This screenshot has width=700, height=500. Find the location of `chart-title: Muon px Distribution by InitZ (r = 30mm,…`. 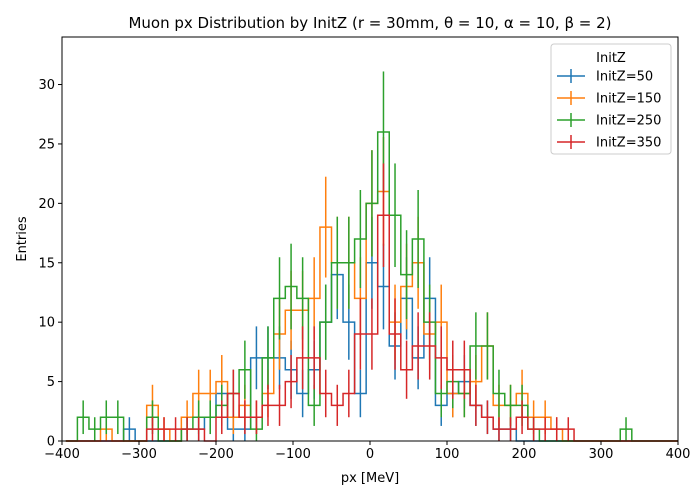

chart-title: Muon px Distribution by InitZ (r = 30mm,… is located at coordinates (369, 23).